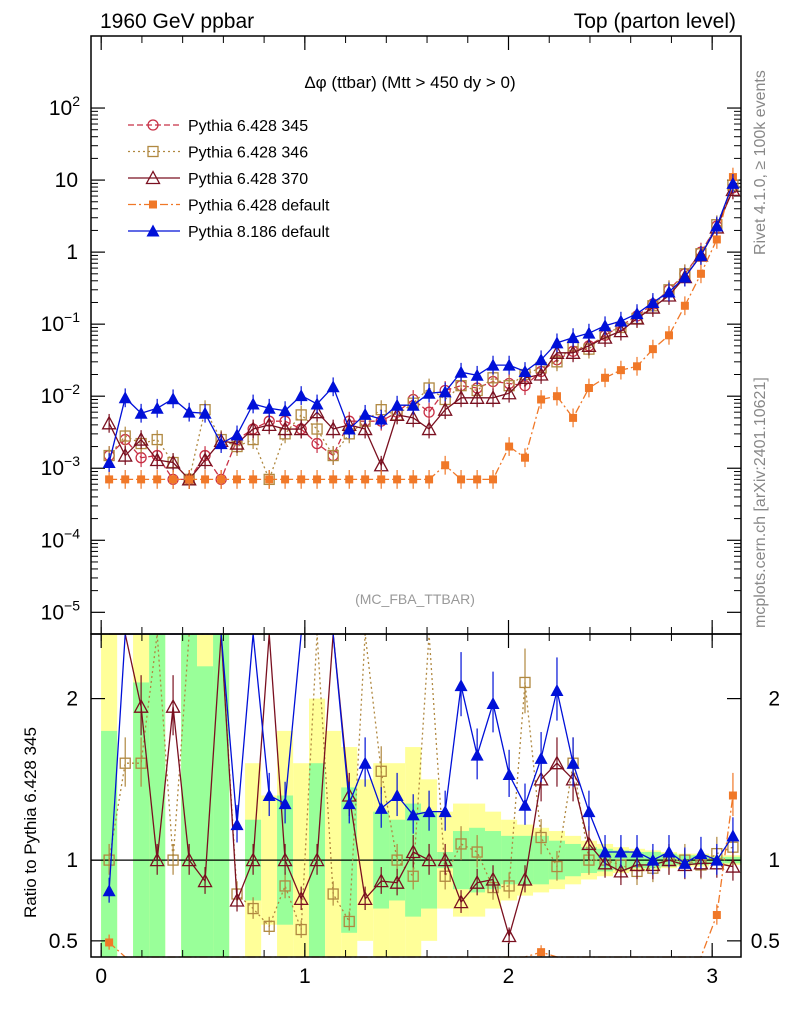 Image resolution: width=786 pixels, height=1024 pixels. I want to click on side-label-bottom: mcplots.cern.ch [arXiv:2401.10621], so click(760, 502).